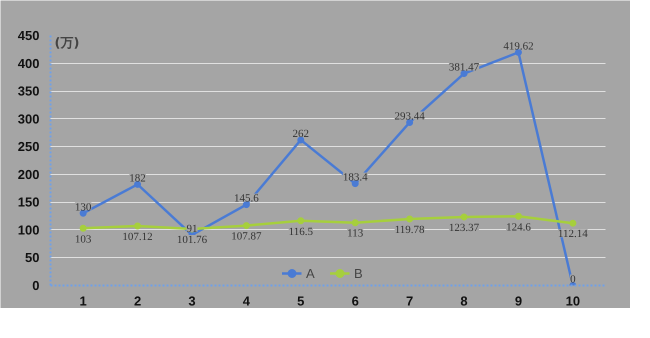  Describe the element at coordinates (573, 280) in the screenshot. I see `data-label: 0` at that location.